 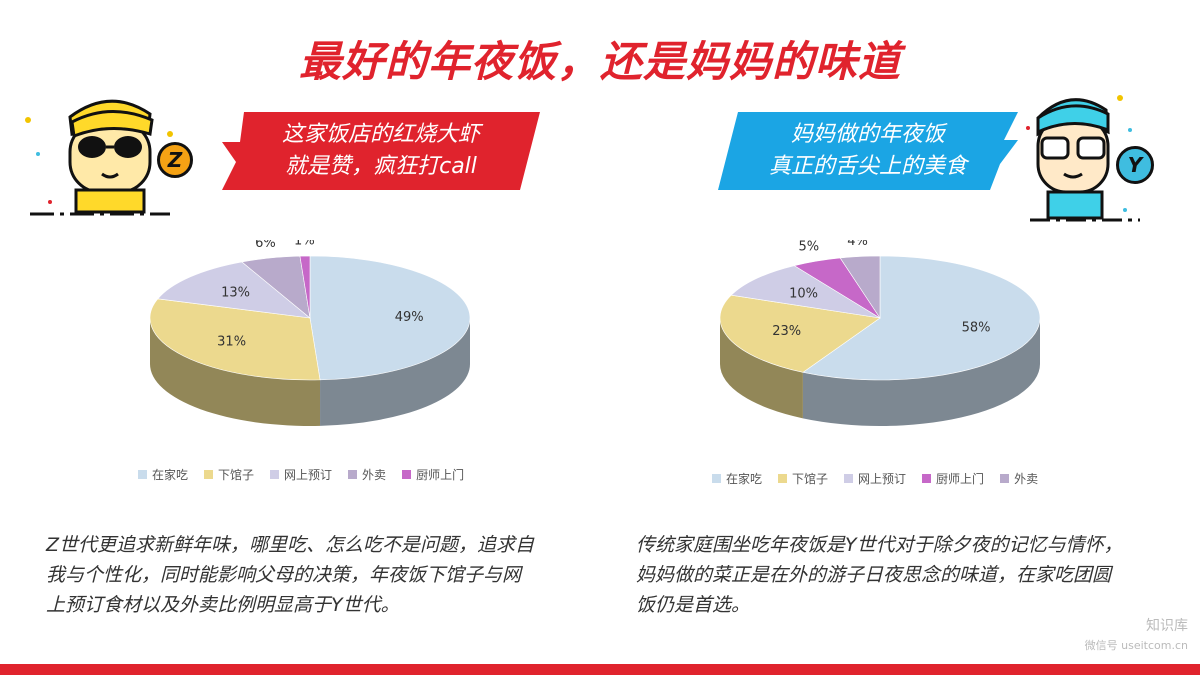 I want to click on y-desc-line: 传统家庭围坐吃年夜饭是Y世代对于除夕夜的记忆与情怀，, so click(x=879, y=545).